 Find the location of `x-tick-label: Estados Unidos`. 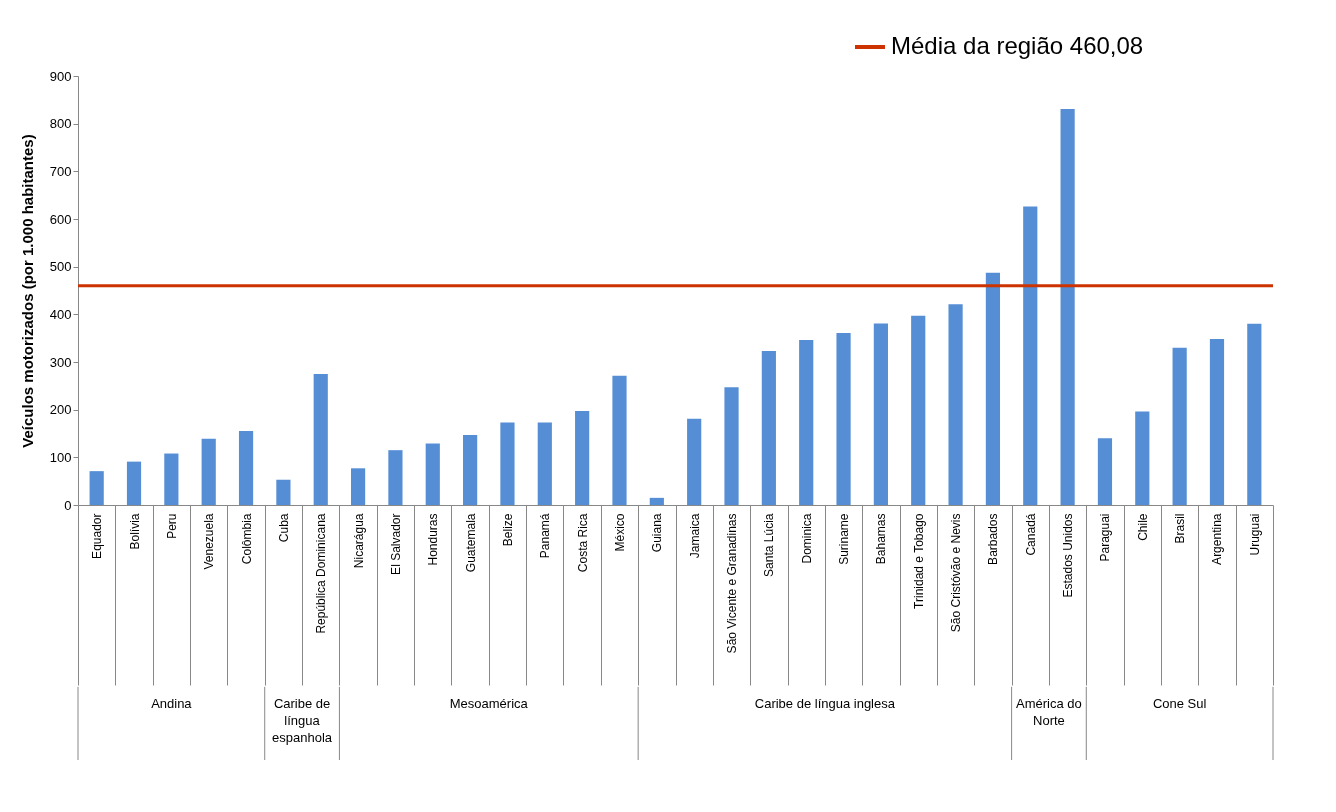

x-tick-label: Estados Unidos is located at coordinates (1068, 555).